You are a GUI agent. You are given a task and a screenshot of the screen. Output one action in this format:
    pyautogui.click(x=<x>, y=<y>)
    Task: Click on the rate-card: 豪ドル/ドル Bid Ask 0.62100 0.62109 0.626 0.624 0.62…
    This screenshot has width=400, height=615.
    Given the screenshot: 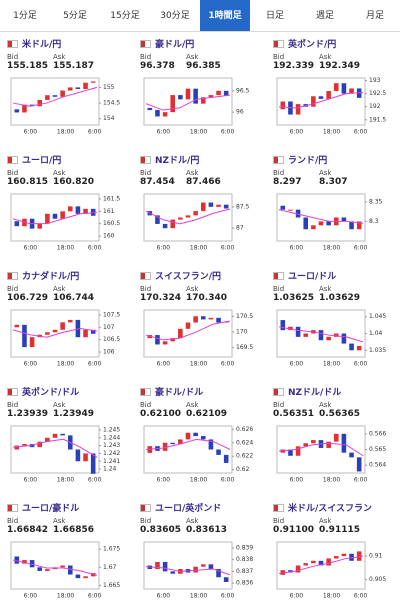 What is the action you would take?
    pyautogui.click(x=200, y=438)
    